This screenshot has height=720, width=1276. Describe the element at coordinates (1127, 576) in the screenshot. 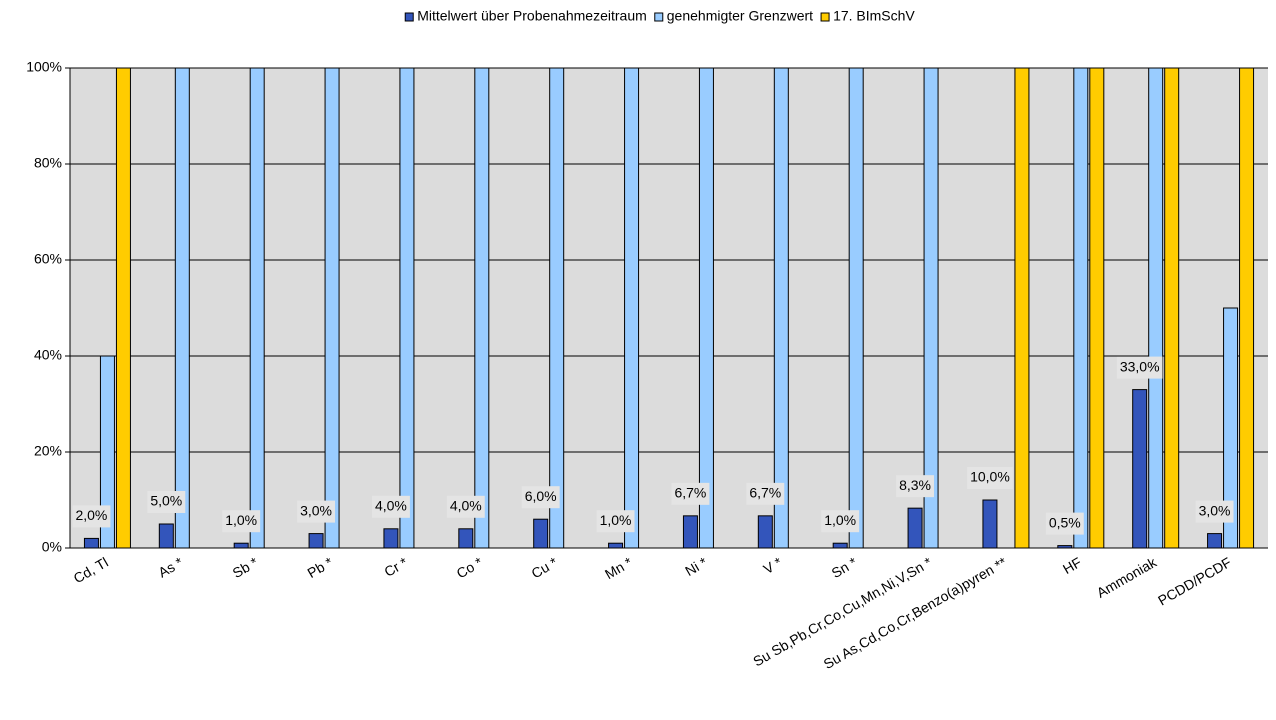

I see `x-tick-label: Ammoniak` at that location.